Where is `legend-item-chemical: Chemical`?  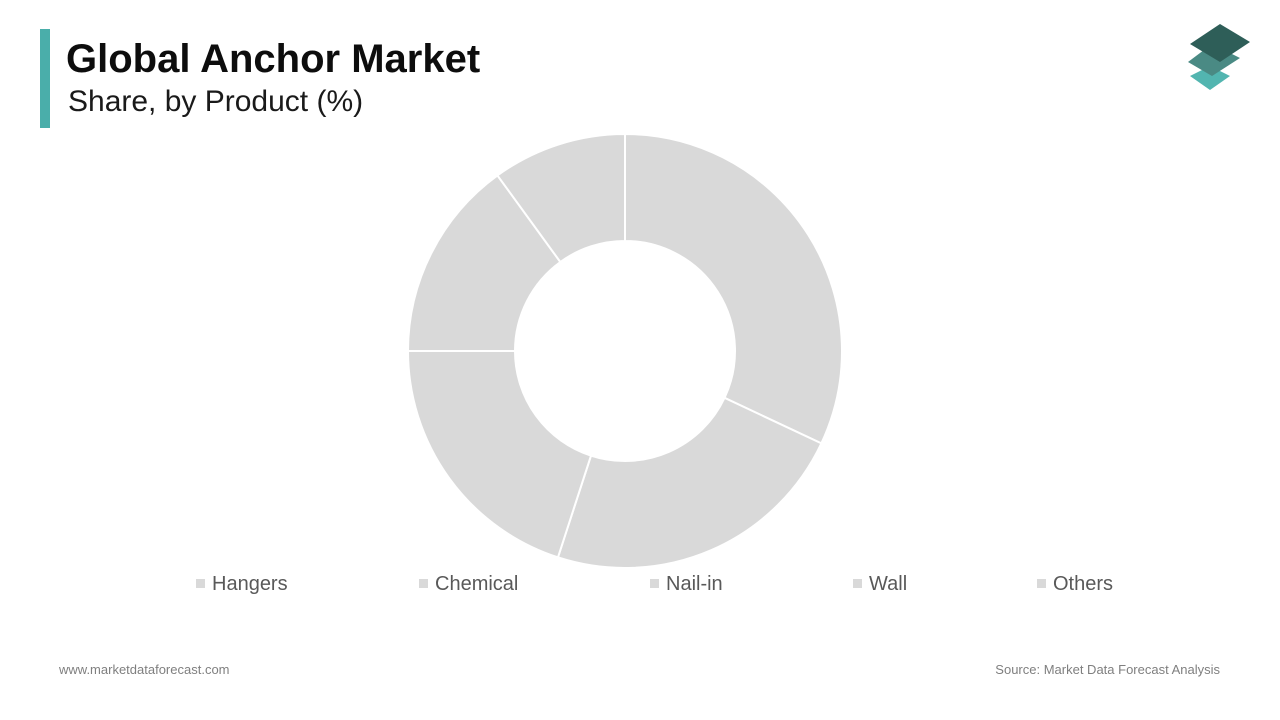
legend-item-chemical: Chemical is located at coordinates (468, 584).